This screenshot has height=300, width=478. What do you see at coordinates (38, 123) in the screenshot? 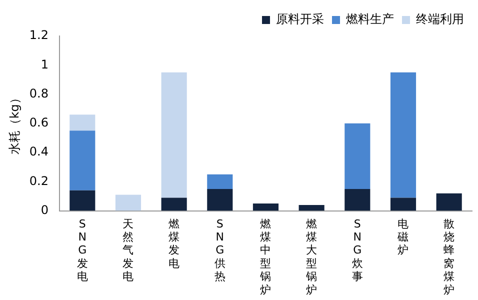
I see `y-tick-label: 0.6` at bounding box center [38, 123].